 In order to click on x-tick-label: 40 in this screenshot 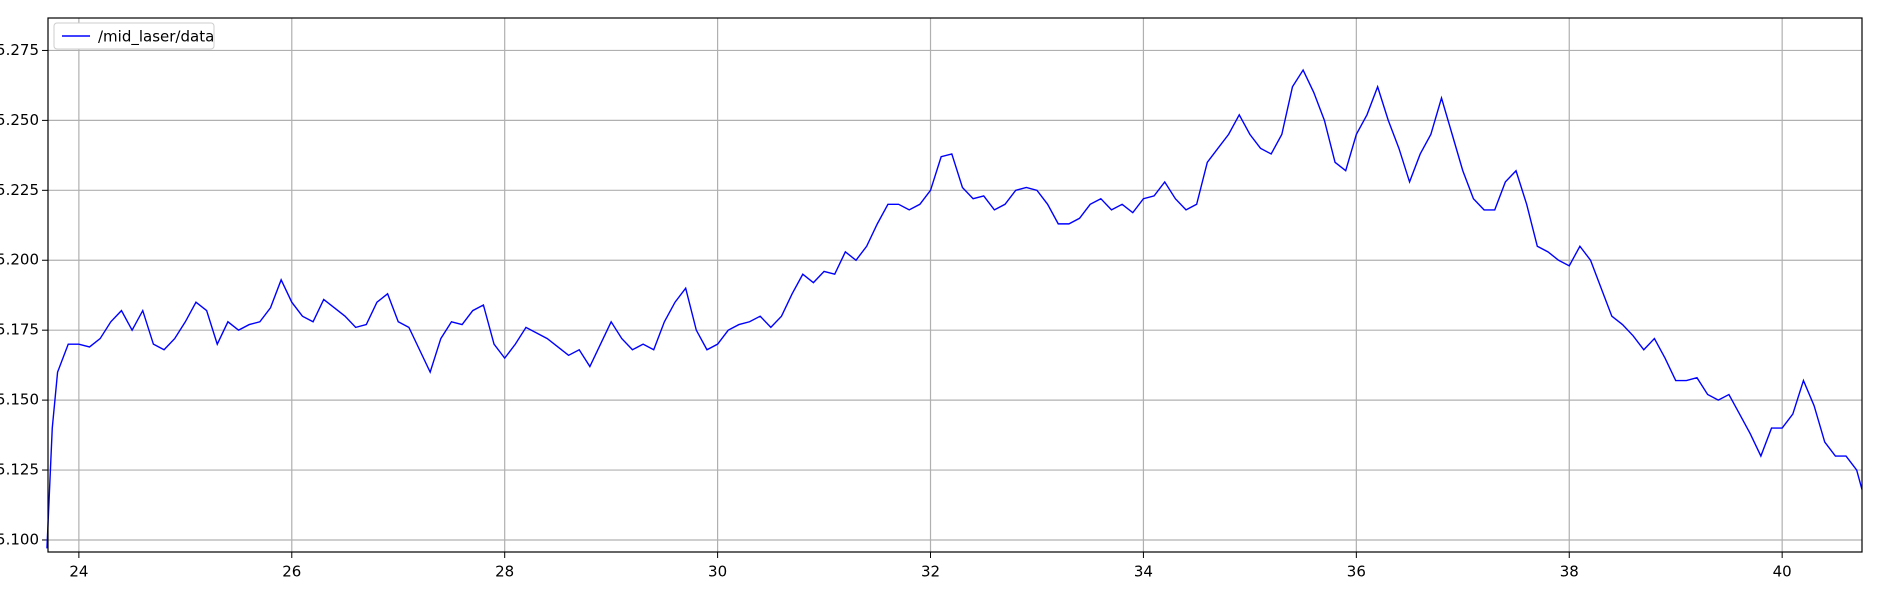, I will do `click(1782, 572)`.